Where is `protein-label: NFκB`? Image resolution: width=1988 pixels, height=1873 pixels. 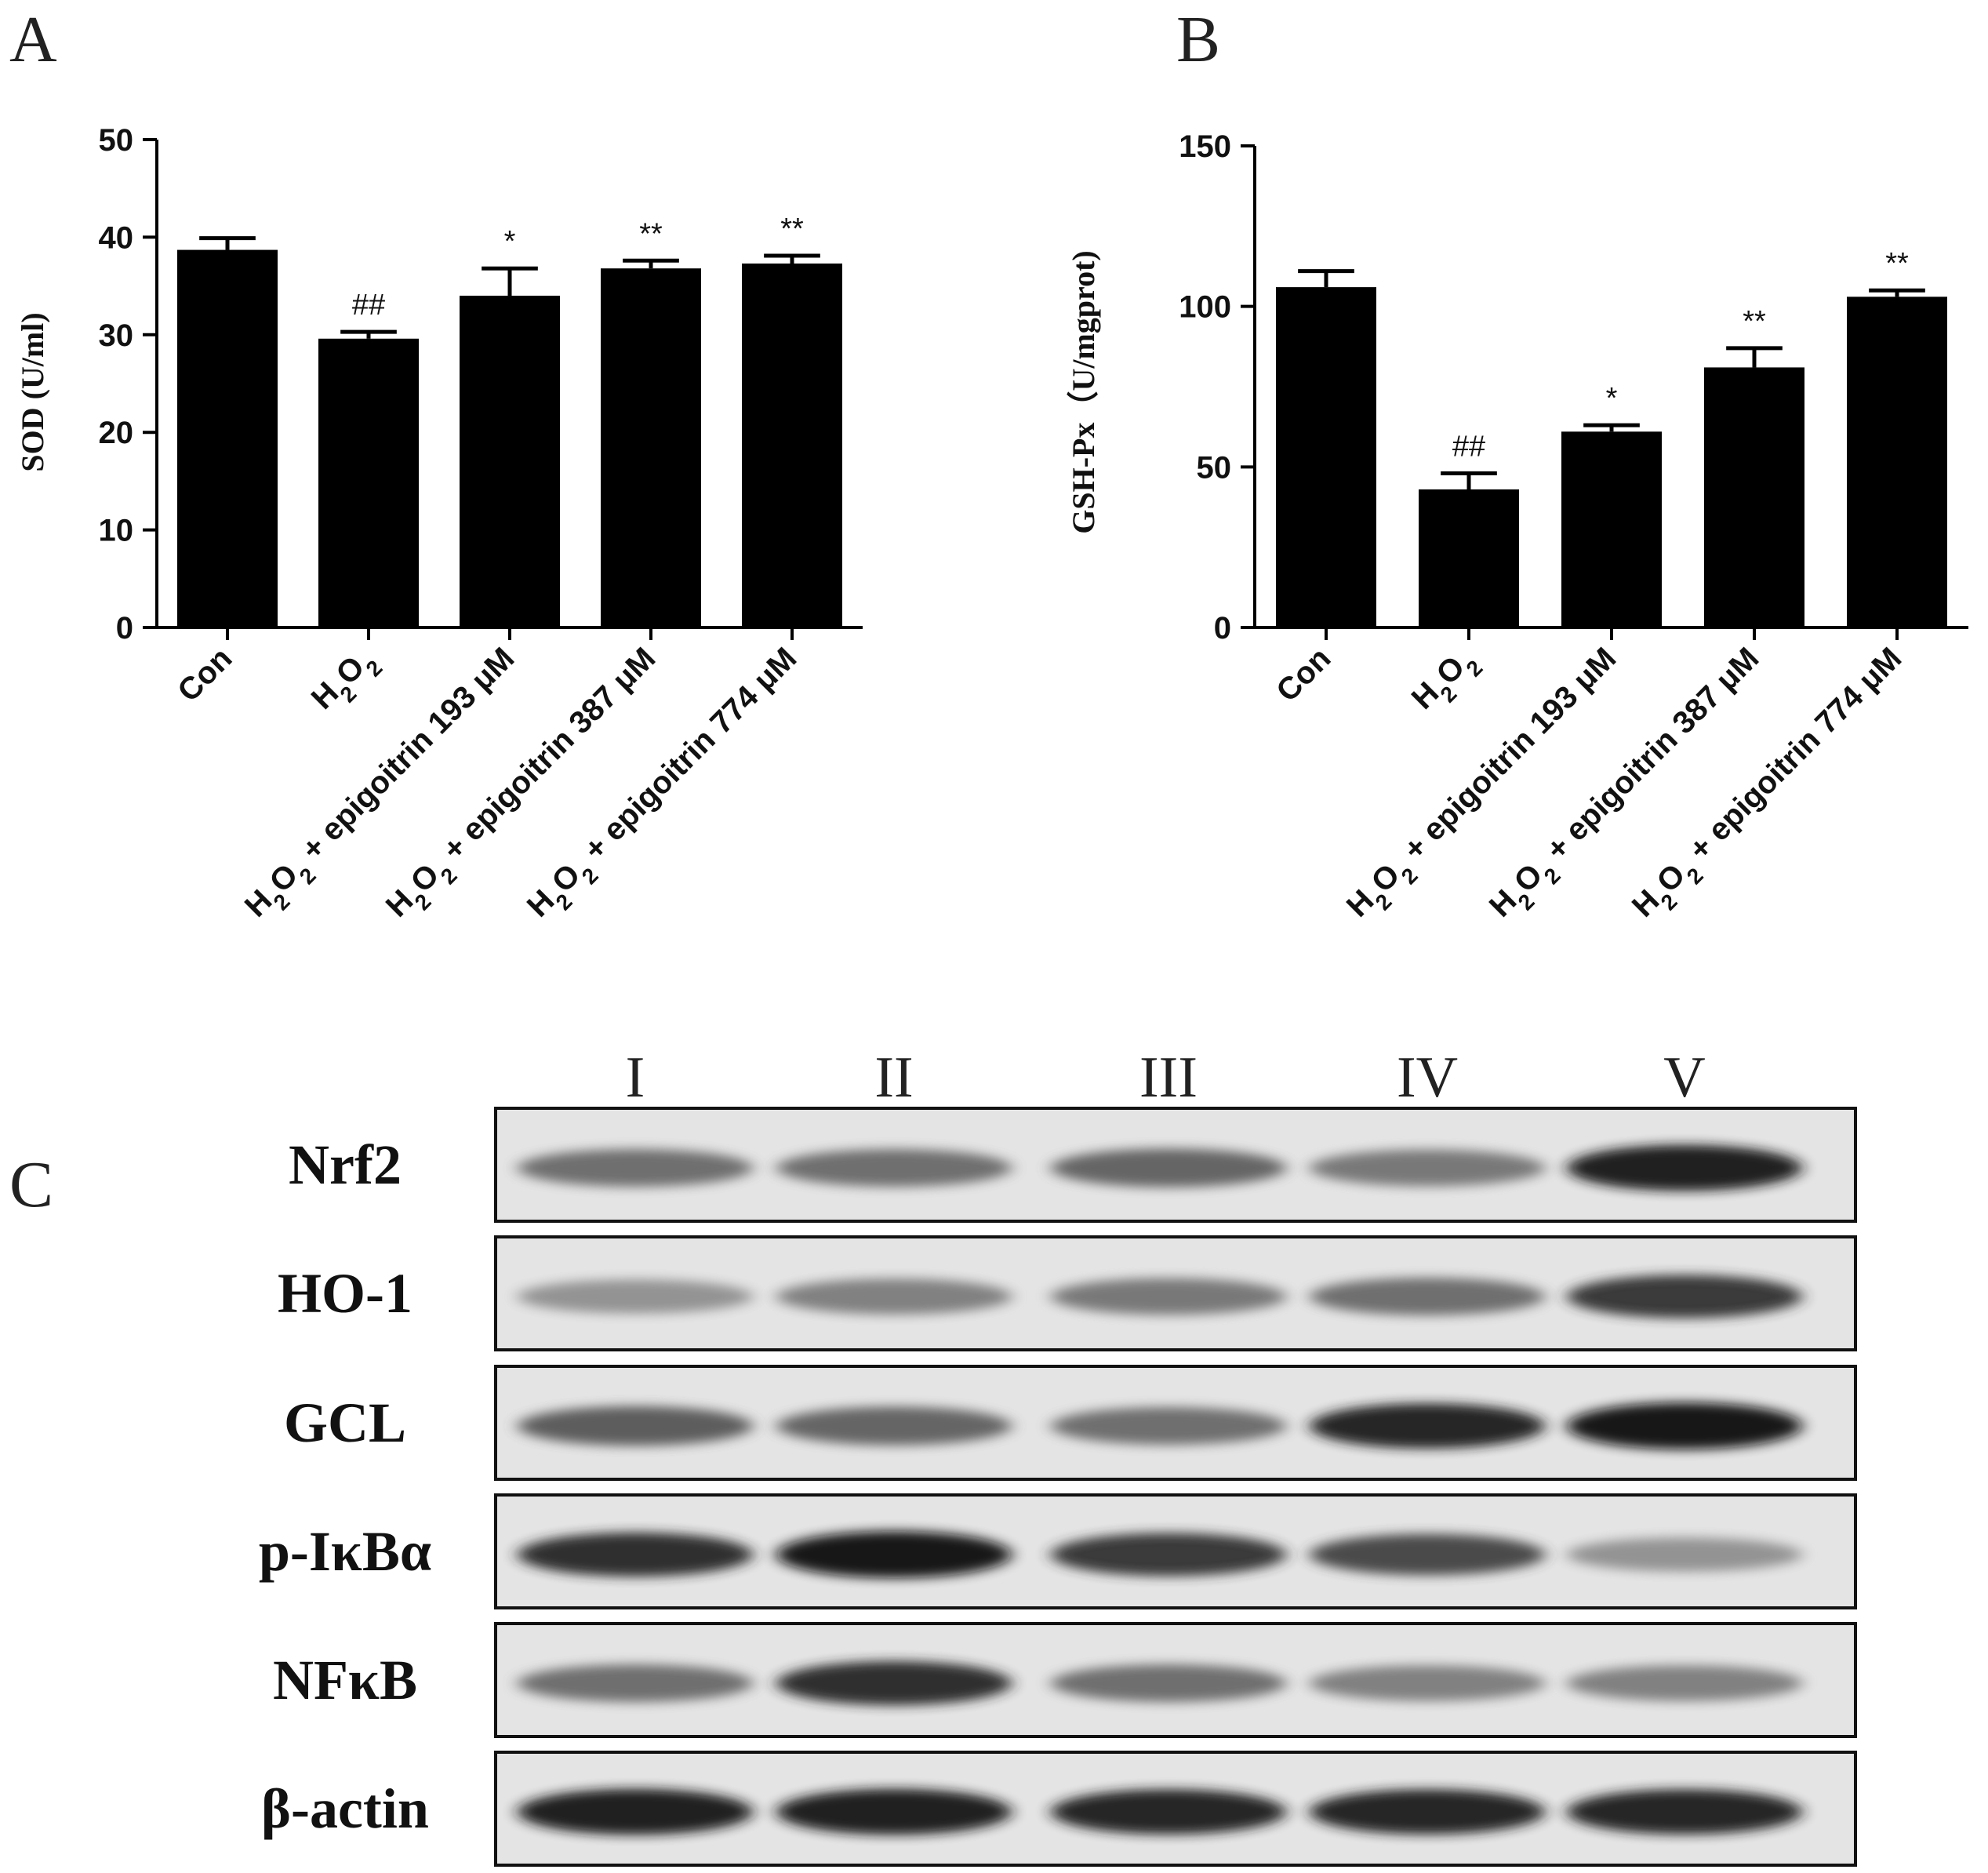
protein-label: NFκB is located at coordinates (345, 1680).